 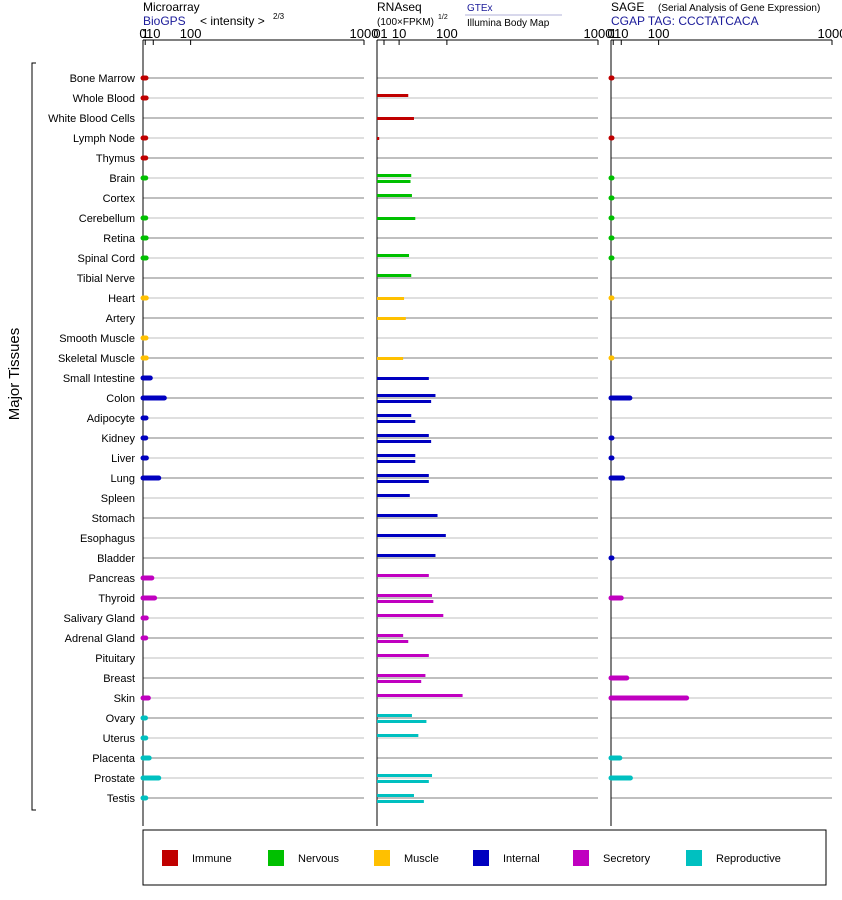 I want to click on tissue-label: Pancreas, so click(x=112, y=579).